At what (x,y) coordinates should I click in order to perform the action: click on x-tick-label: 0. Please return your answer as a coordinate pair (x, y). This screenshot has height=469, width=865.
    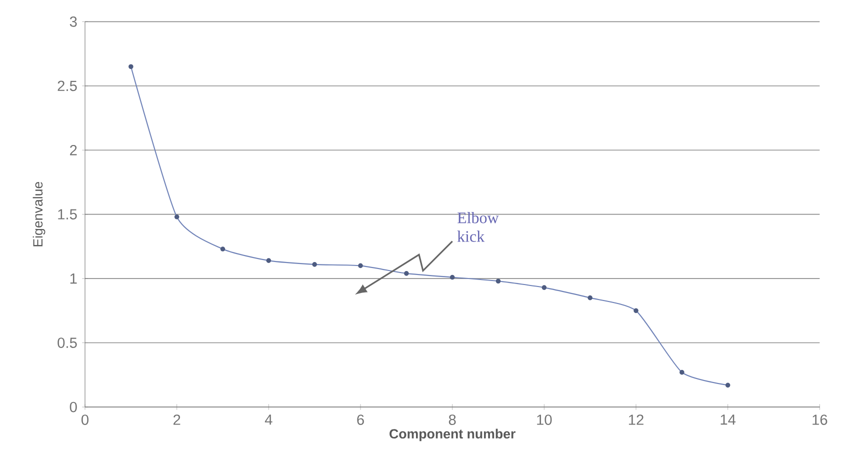
    Looking at the image, I should click on (84, 419).